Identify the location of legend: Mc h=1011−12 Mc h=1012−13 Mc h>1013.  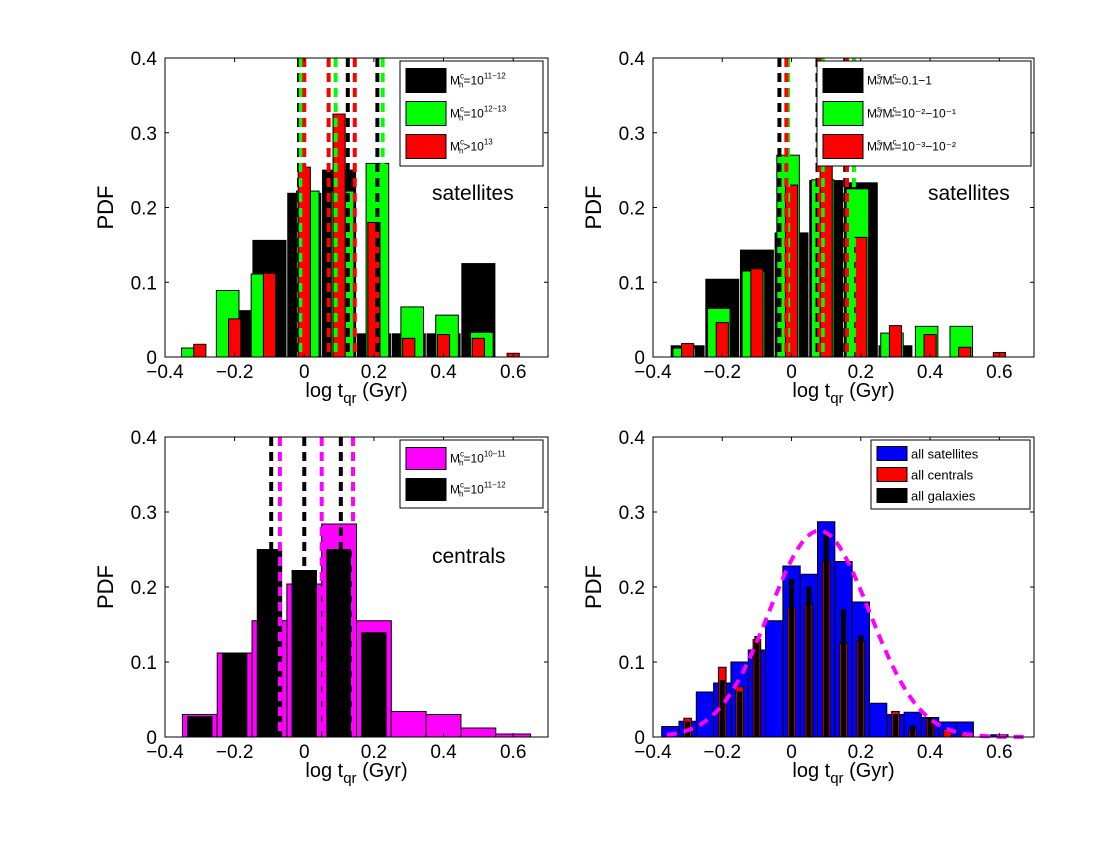
(471, 113).